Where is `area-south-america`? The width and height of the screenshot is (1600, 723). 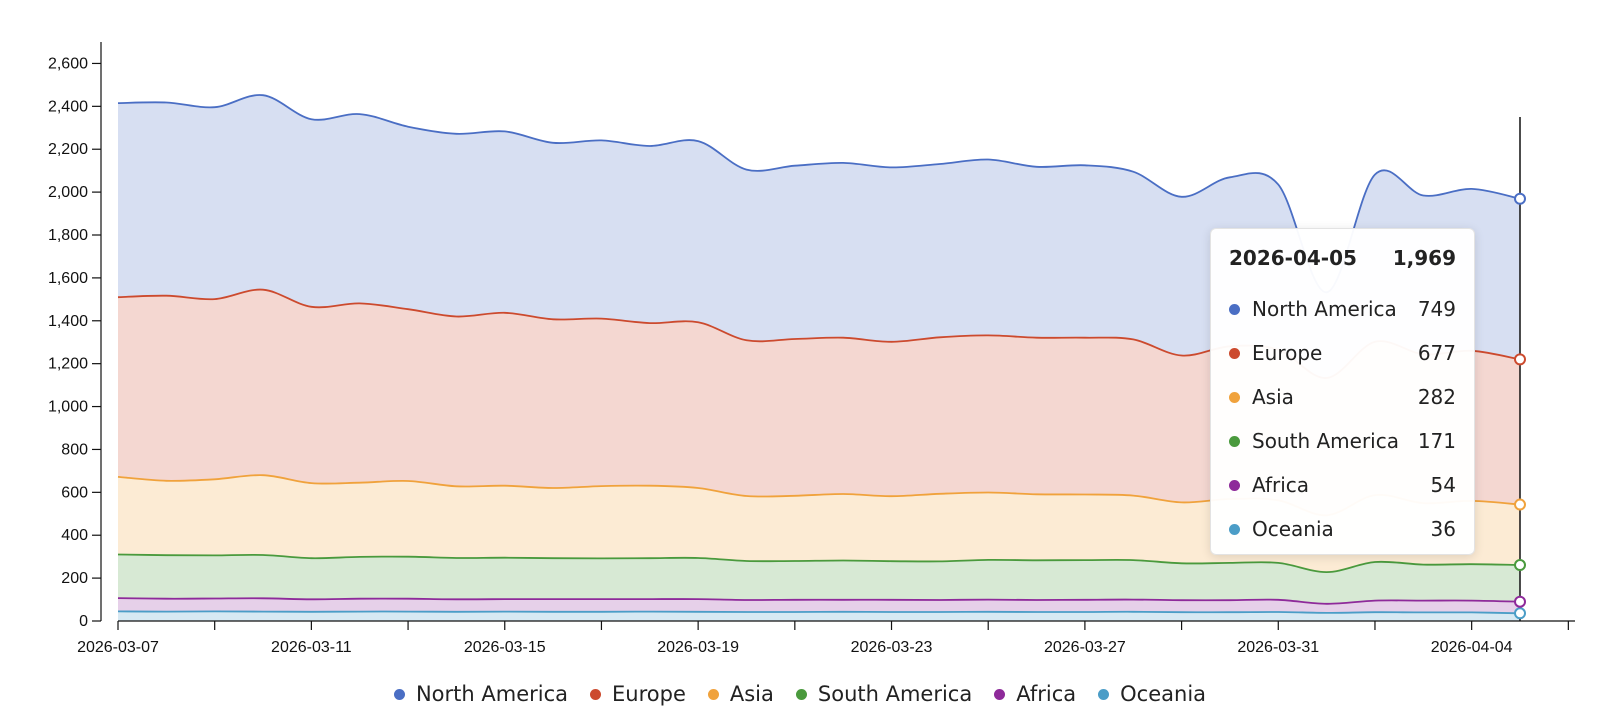 area-south-america is located at coordinates (819, 579).